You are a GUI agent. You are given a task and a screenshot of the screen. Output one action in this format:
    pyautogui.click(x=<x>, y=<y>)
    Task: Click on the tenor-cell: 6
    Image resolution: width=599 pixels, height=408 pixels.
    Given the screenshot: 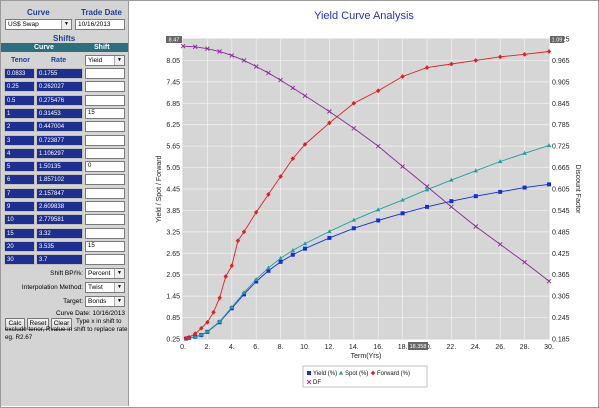 What is the action you would take?
    pyautogui.click(x=19, y=180)
    